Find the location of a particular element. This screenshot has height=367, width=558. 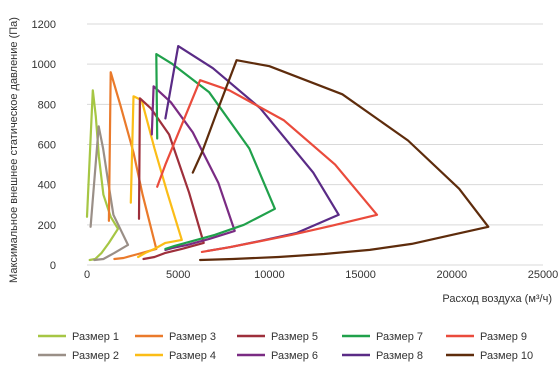

y-tick-label: 200 is located at coordinates (47, 226).